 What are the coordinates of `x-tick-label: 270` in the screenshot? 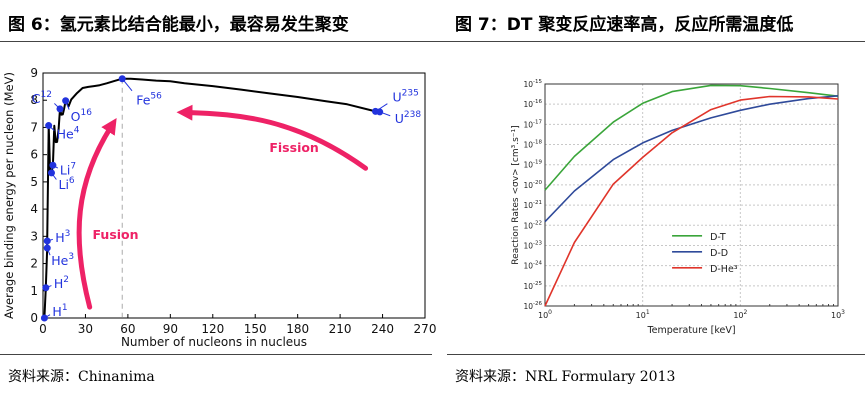 It's located at (425, 329).